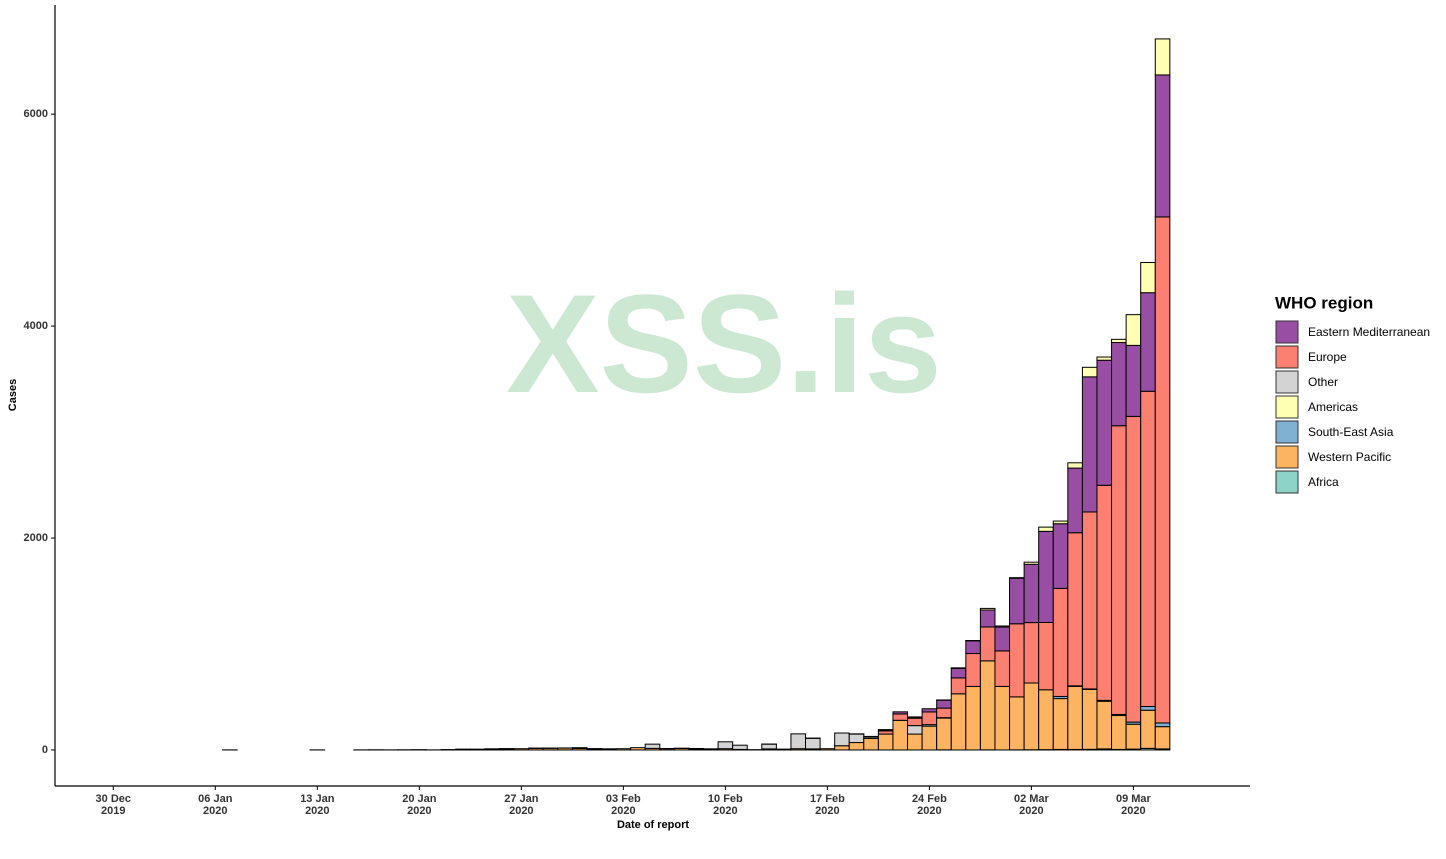  Describe the element at coordinates (1333, 407) in the screenshot. I see `legend-label: Americas` at that location.